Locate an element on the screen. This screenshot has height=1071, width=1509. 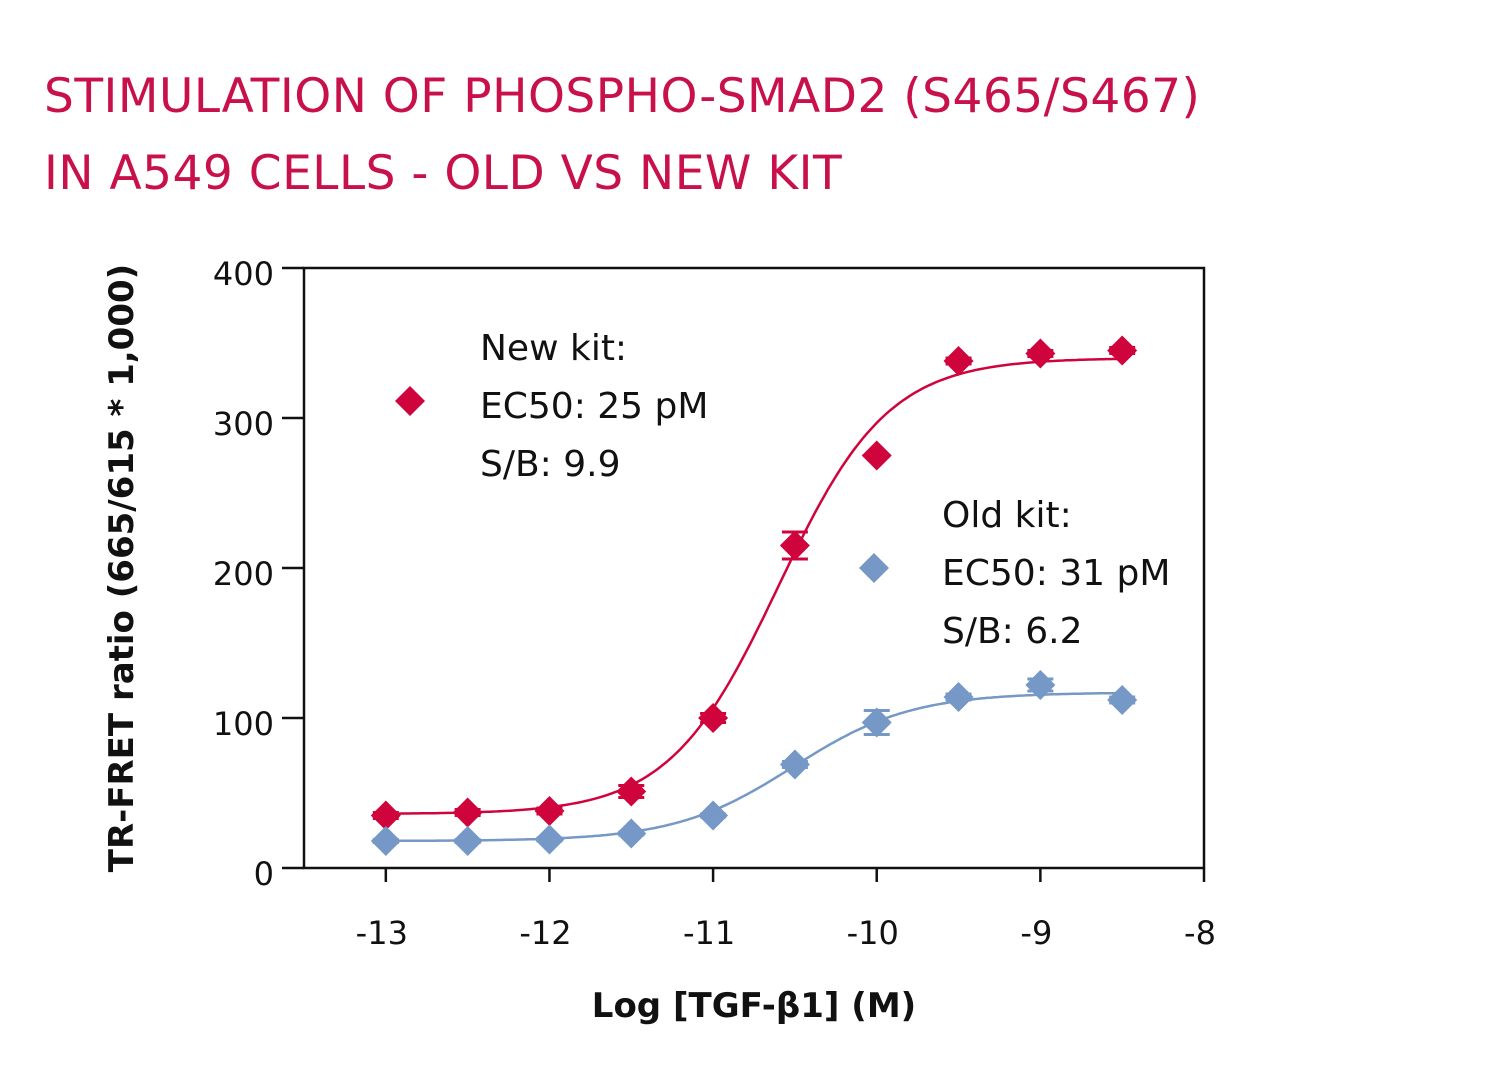
old-kit-annotation-line: EC50: 31 pM is located at coordinates (1056, 573).